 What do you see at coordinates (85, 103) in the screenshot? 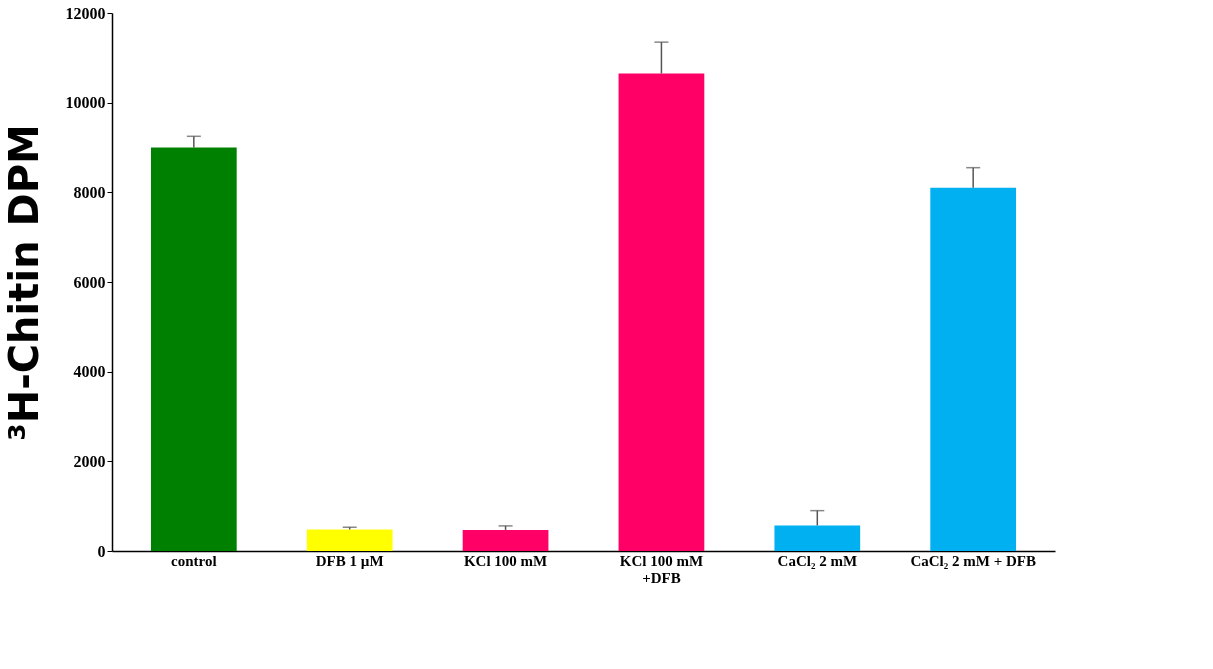
I see `y-tick-label: 10000` at bounding box center [85, 103].